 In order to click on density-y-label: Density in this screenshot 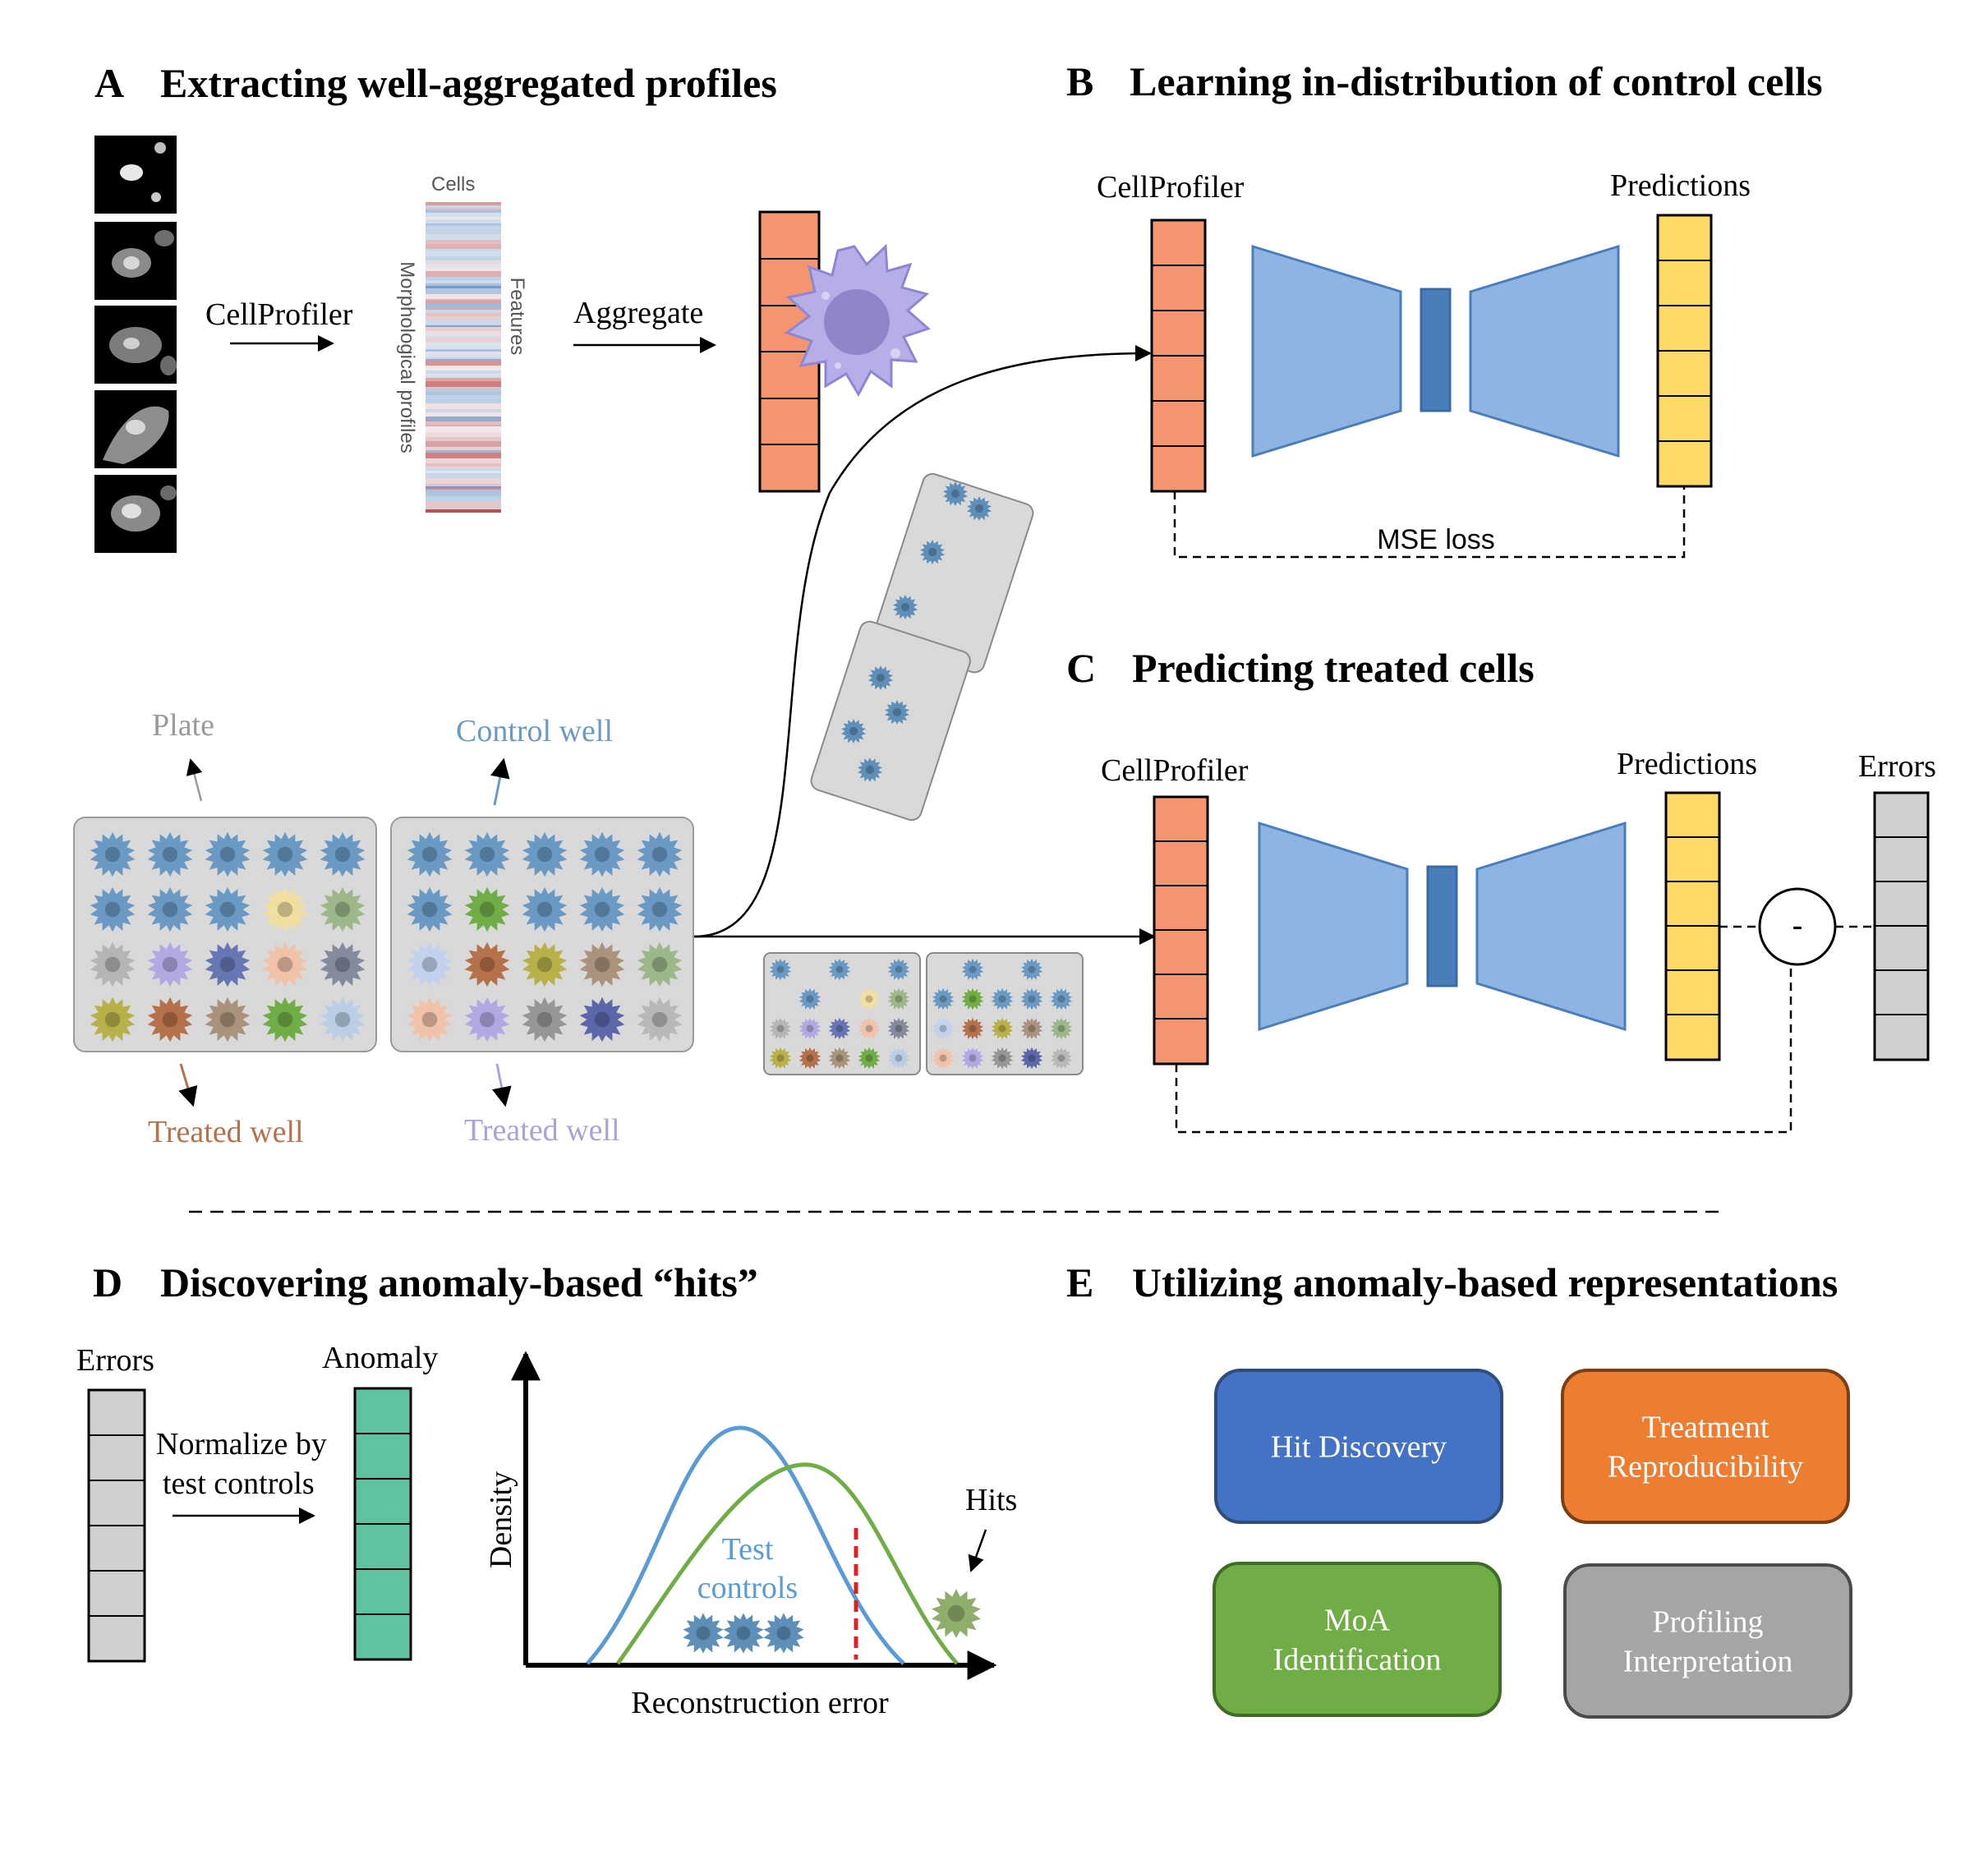, I will do `click(501, 1519)`.